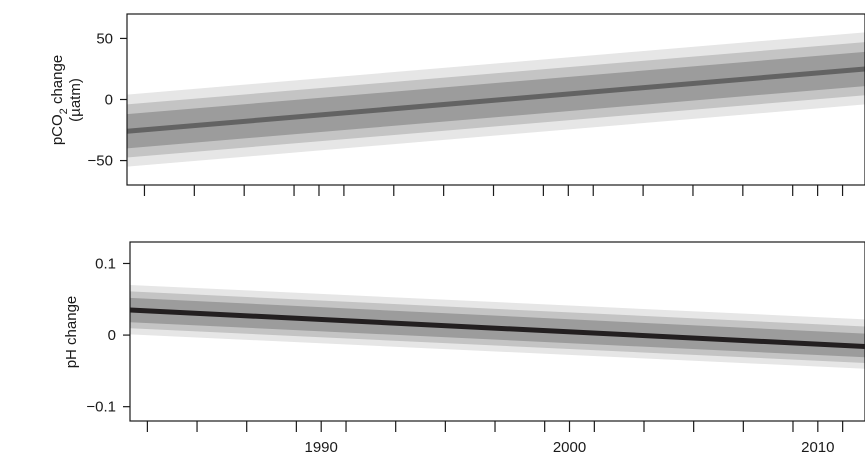  Describe the element at coordinates (569, 447) in the screenshot. I see `x-tick-label: 2000` at that location.